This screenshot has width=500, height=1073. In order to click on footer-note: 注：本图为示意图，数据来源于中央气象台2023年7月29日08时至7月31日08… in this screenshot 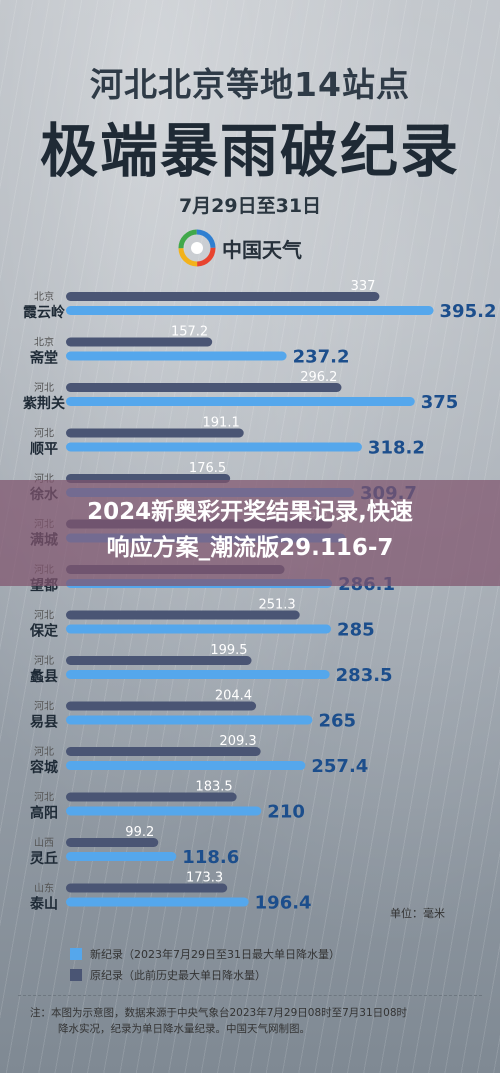, I will do `click(255, 1021)`.